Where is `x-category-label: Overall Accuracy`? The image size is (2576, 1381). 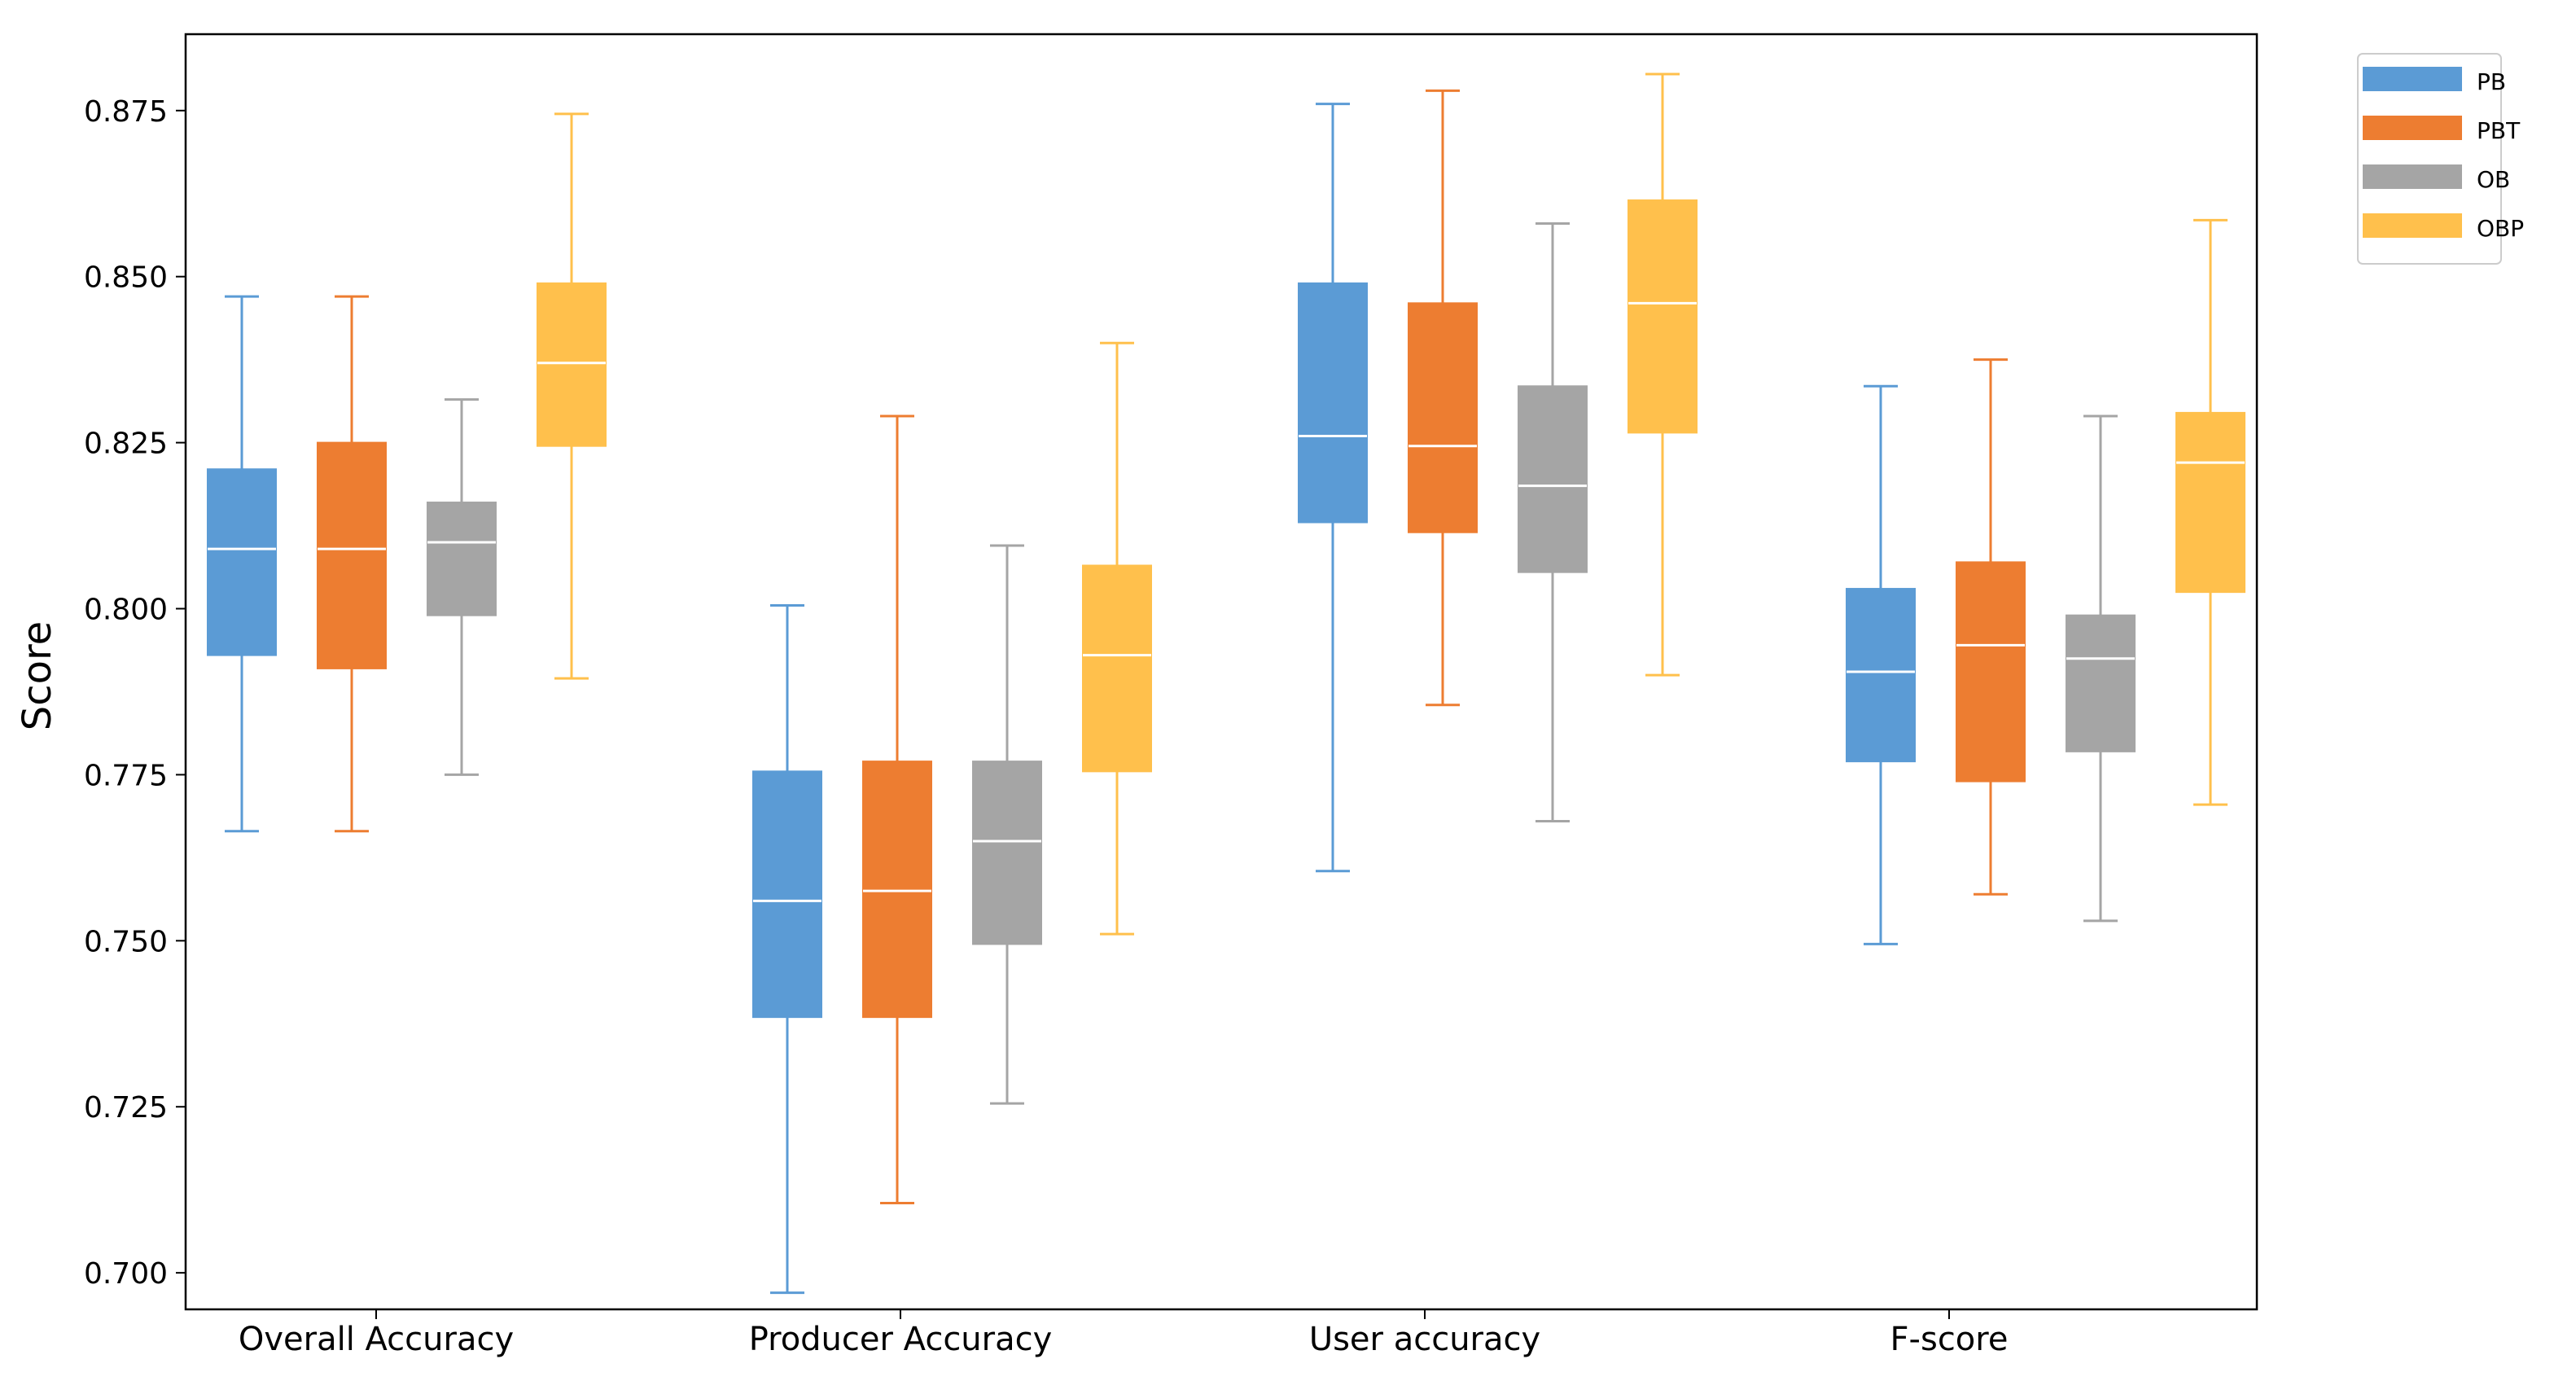
x-category-label: Overall Accuracy is located at coordinates (376, 1339).